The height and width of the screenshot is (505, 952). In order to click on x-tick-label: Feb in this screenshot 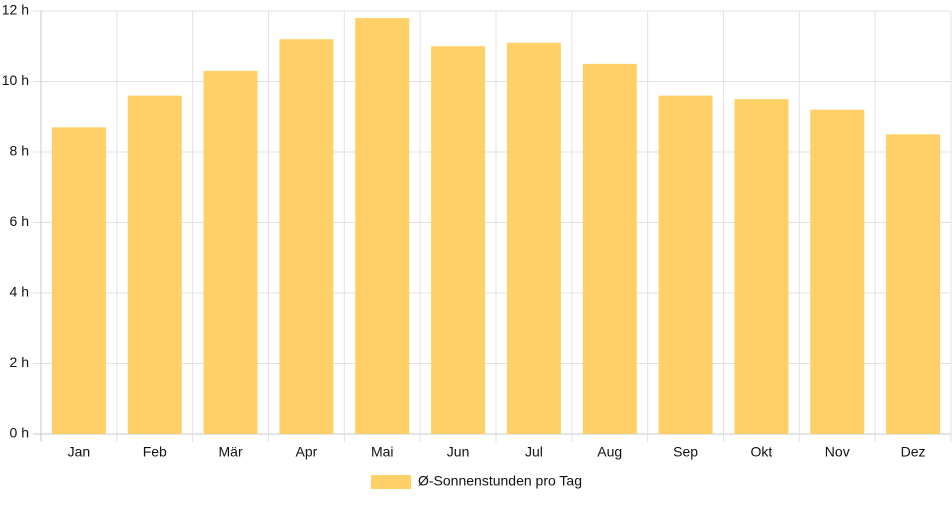, I will do `click(155, 452)`.